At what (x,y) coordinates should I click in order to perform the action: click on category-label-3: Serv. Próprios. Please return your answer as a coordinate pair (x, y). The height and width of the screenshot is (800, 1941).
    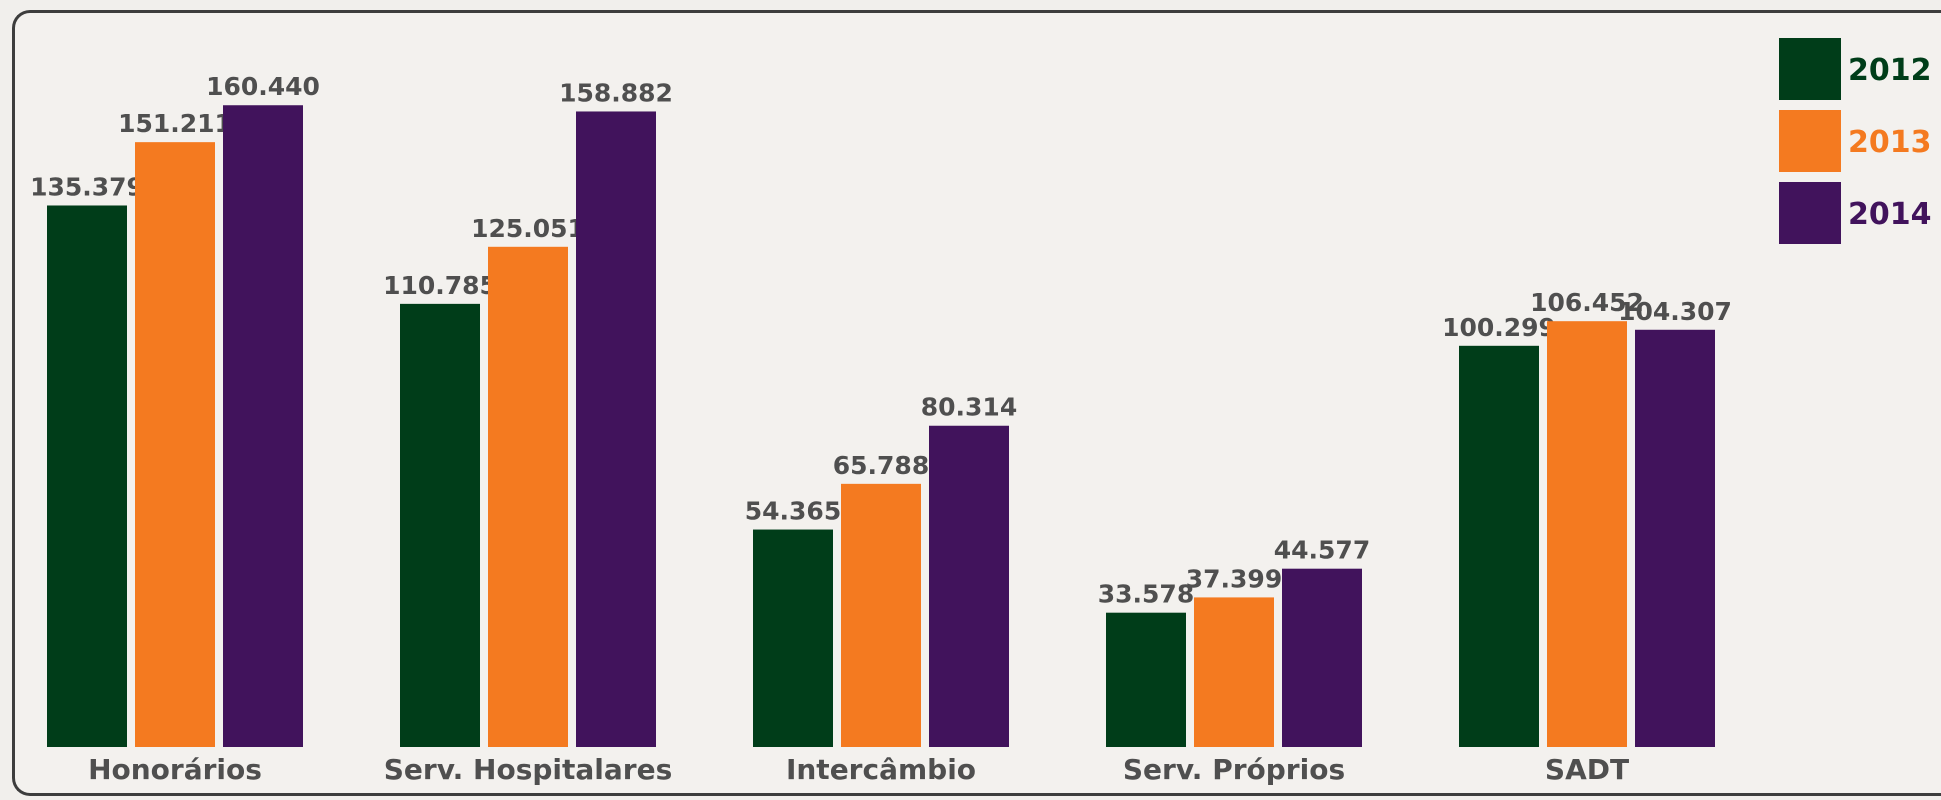
    Looking at the image, I should click on (1234, 769).